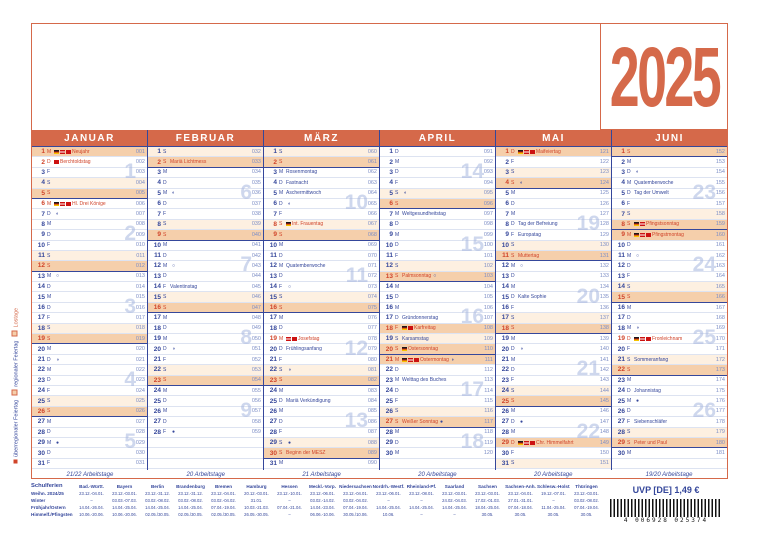 The width and height of the screenshot is (760, 537). I want to click on day-of-year: 181, so click(720, 453).